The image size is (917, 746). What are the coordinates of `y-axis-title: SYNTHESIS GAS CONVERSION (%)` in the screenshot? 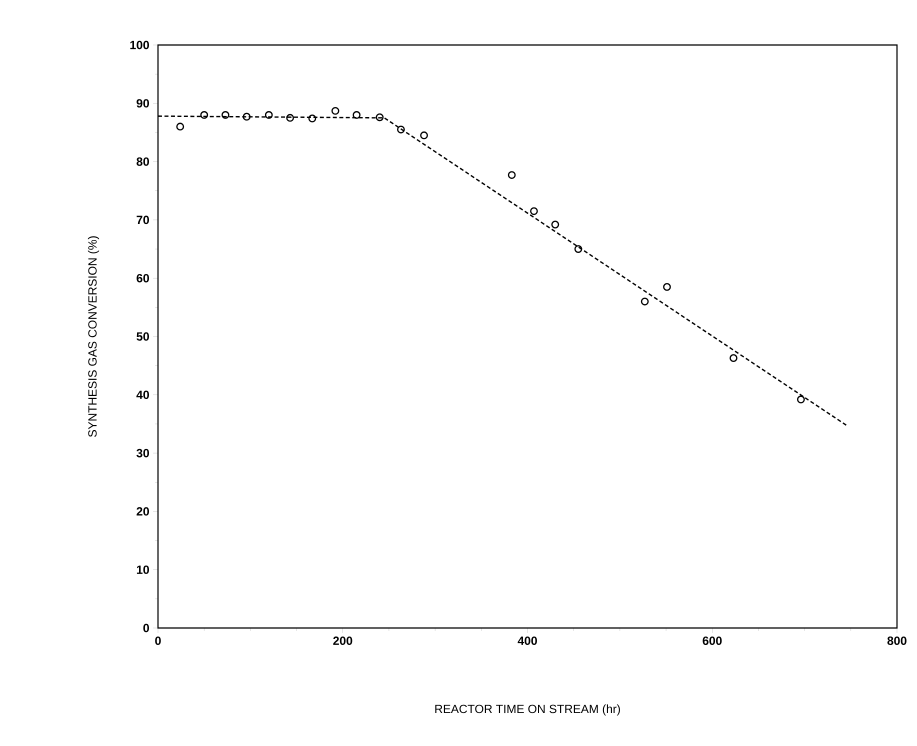 It's located at (94, 336).